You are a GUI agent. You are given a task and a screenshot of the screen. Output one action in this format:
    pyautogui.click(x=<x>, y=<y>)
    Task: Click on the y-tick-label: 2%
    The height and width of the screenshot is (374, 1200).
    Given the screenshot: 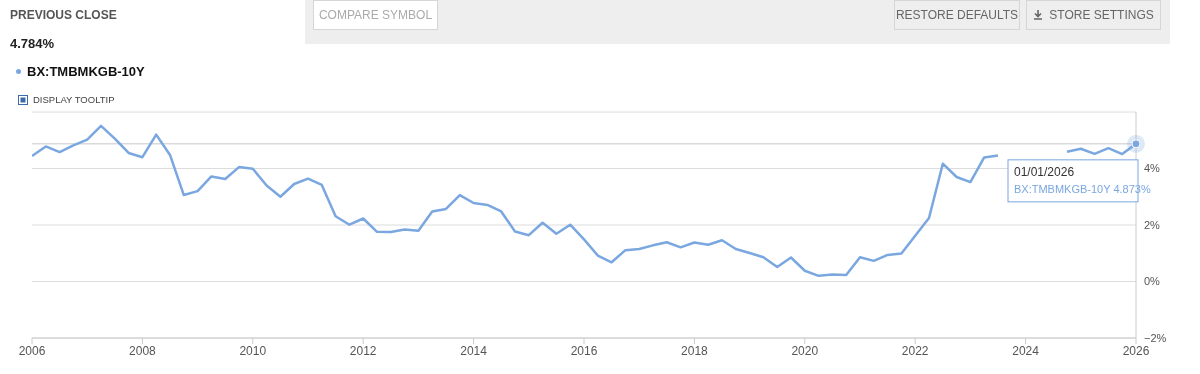 What is the action you would take?
    pyautogui.click(x=1152, y=224)
    